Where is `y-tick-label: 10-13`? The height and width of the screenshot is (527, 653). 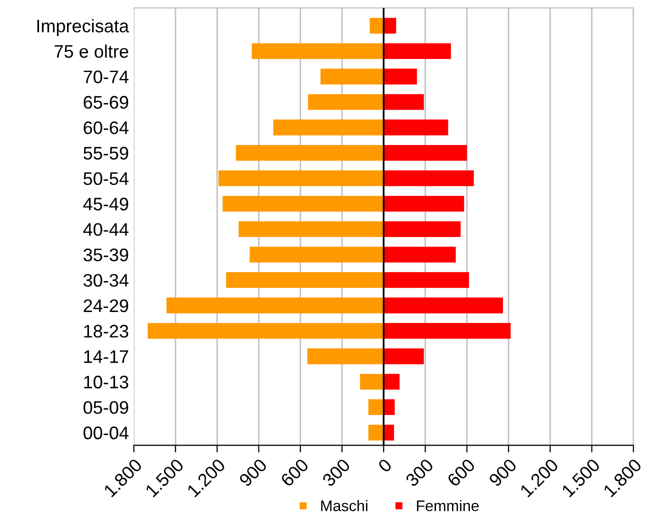
y-tick-label: 10-13 is located at coordinates (106, 382).